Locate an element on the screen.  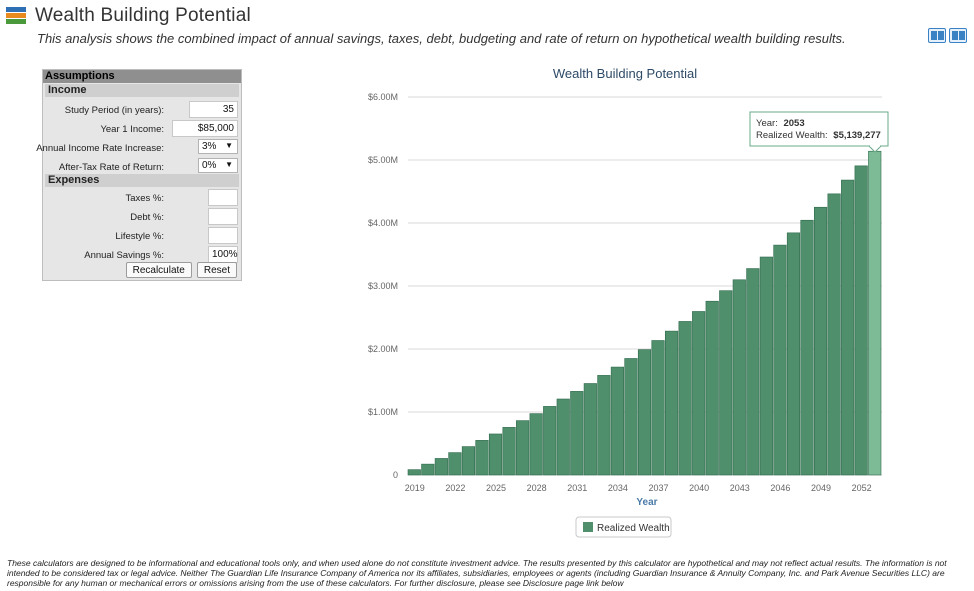
bar-2024 is located at coordinates (482, 458).